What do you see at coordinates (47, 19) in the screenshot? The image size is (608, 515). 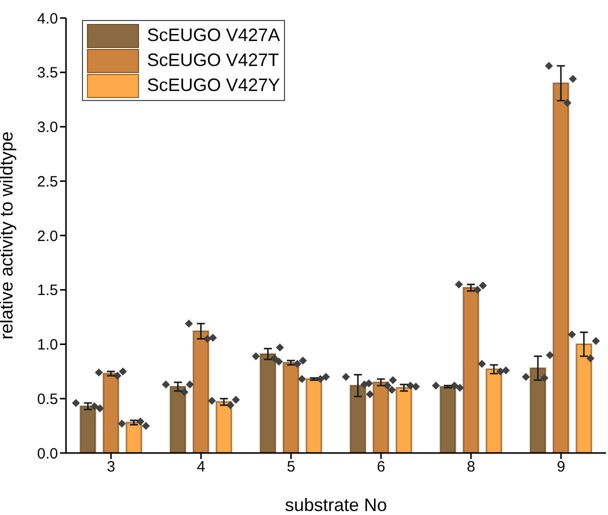 I see `y-tick-label: 4.0` at bounding box center [47, 19].